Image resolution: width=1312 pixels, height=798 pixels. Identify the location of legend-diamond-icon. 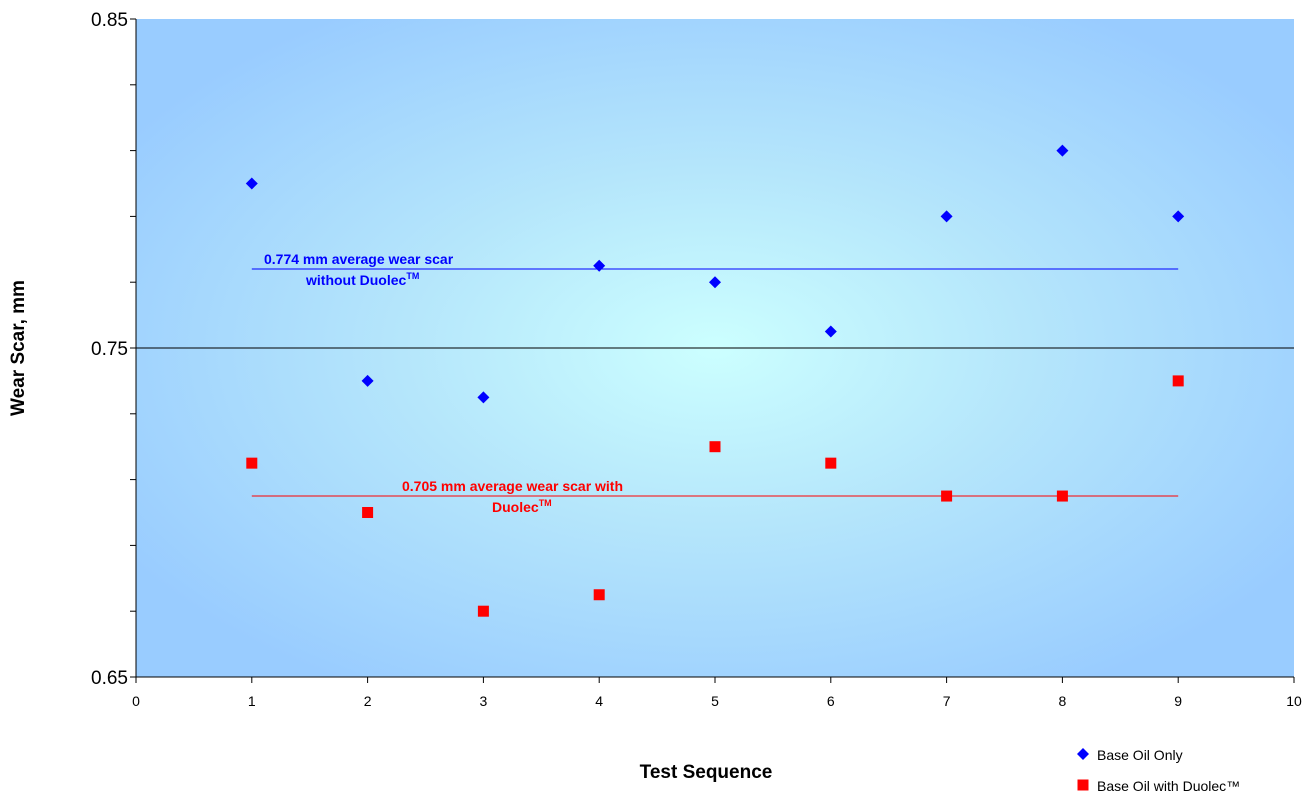
(1083, 754).